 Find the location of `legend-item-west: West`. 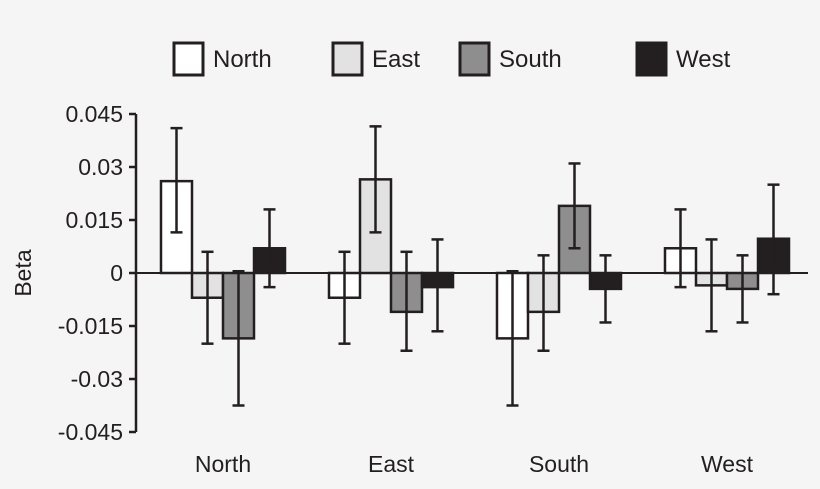

legend-item-west: West is located at coordinates (683, 59).